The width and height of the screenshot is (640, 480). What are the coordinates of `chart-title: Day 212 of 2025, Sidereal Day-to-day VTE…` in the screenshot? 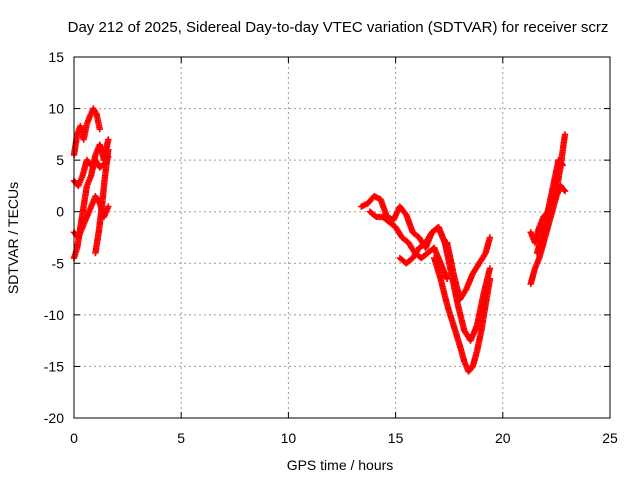 It's located at (338, 27).